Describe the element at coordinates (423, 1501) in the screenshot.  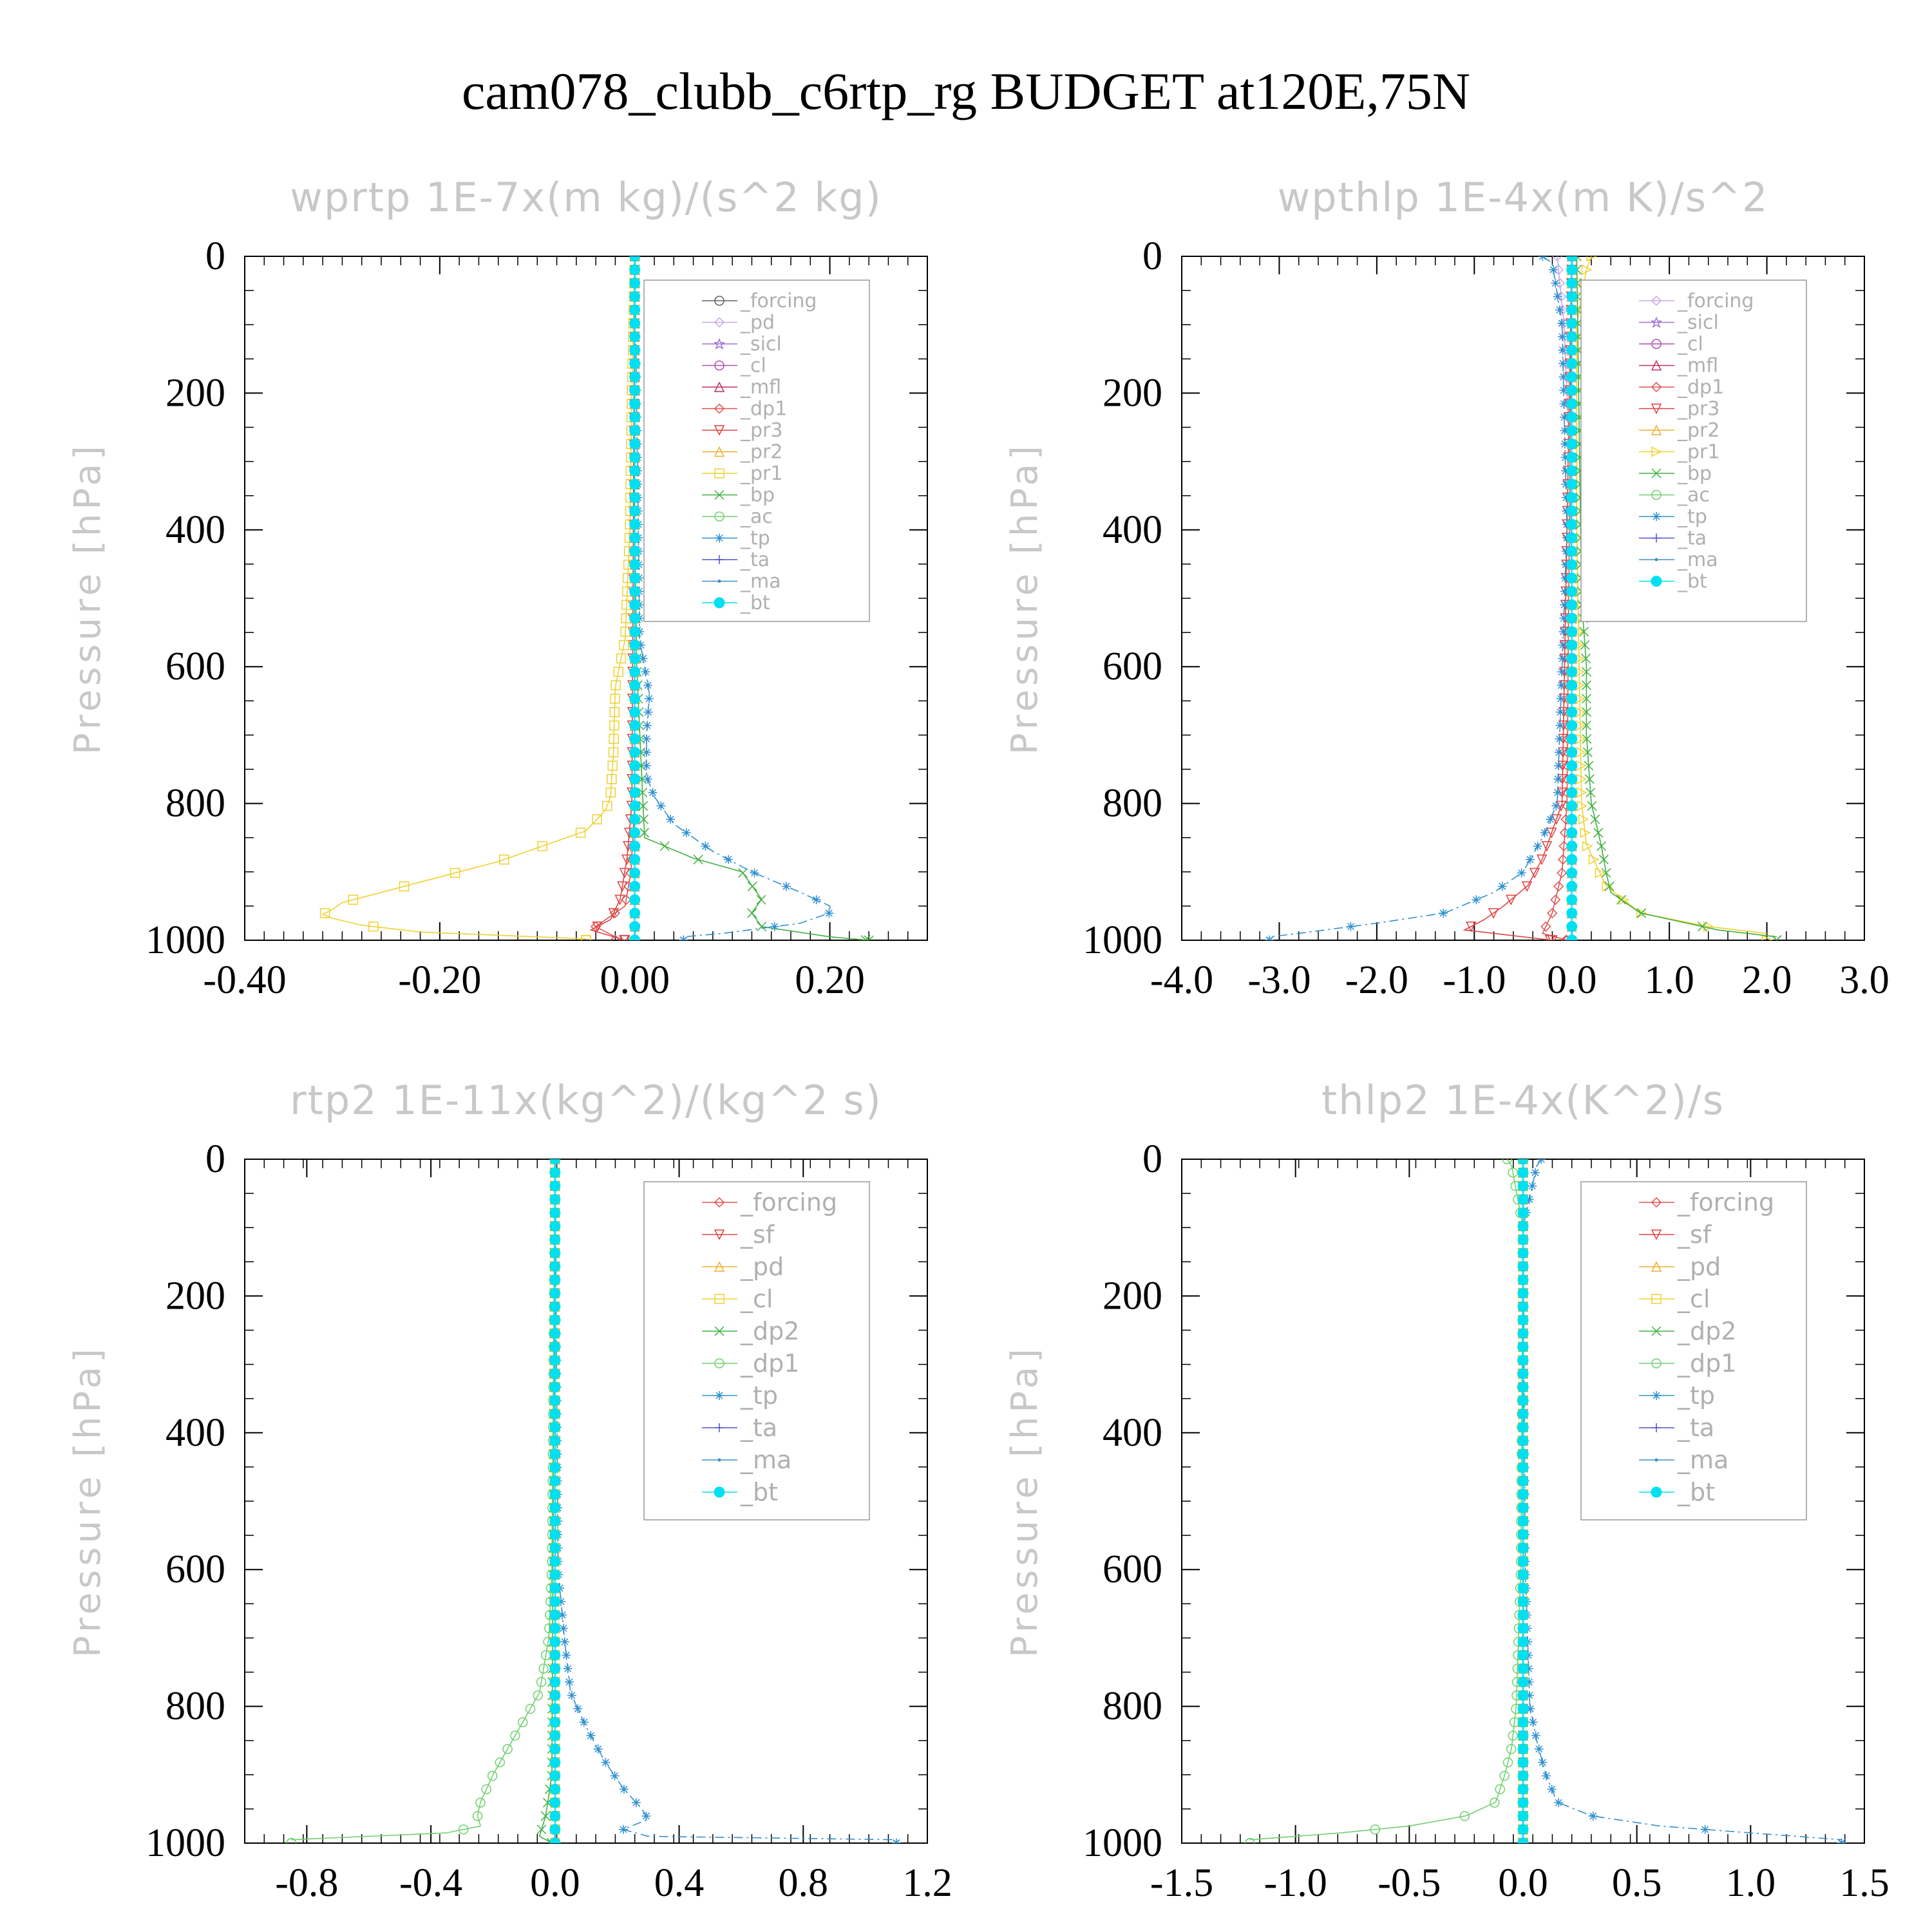
I see `series_dp1` at that location.